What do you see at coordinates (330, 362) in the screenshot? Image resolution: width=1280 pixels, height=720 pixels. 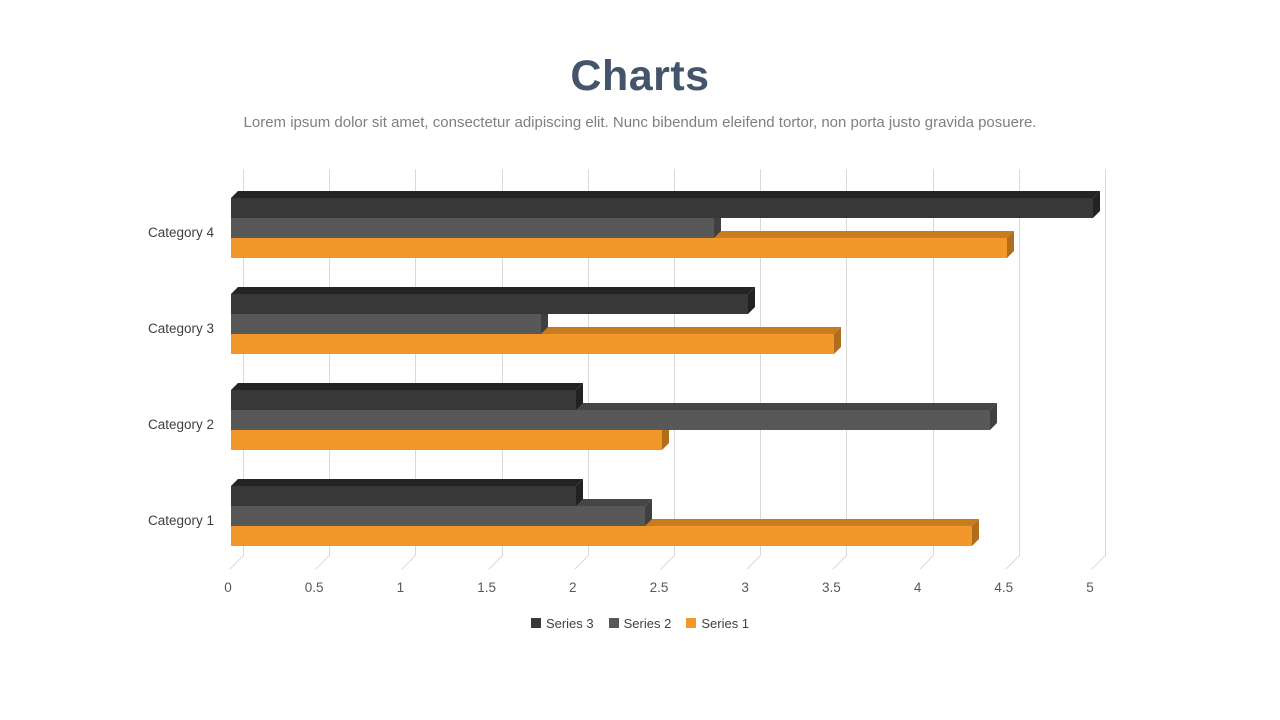 I see `gridline-x-0.5` at bounding box center [330, 362].